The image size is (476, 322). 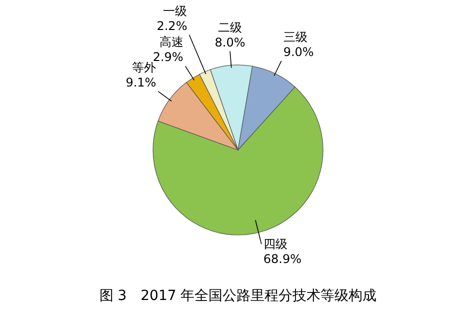 I want to click on text: 图 3 2017 年全国公路里程分技术等级构成, so click(x=238, y=296).